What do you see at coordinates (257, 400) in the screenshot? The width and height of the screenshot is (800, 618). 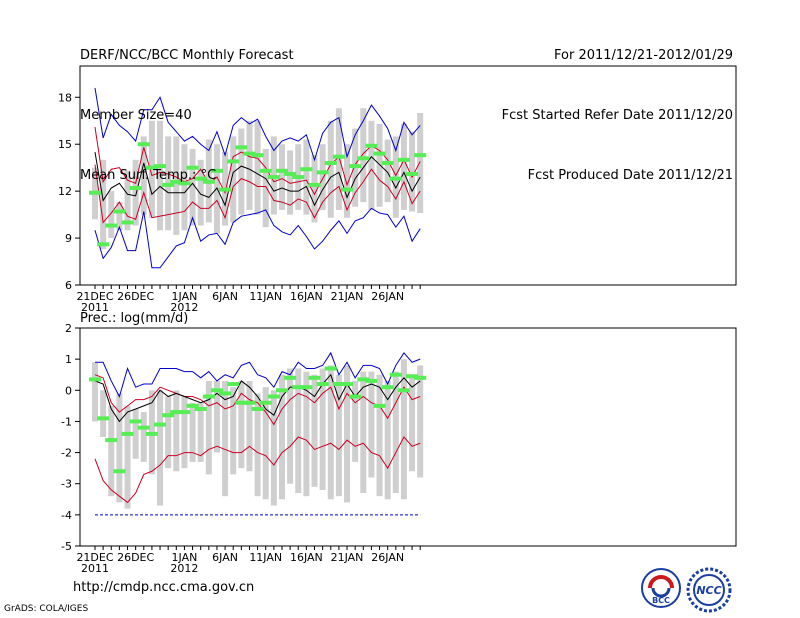 I see `upper-line` at bounding box center [257, 400].